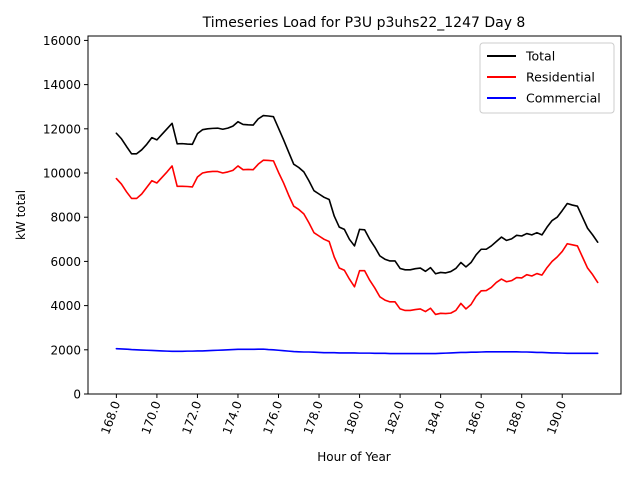 The width and height of the screenshot is (640, 480). Describe the element at coordinates (65, 306) in the screenshot. I see `y-tick-label: 4000` at that location.